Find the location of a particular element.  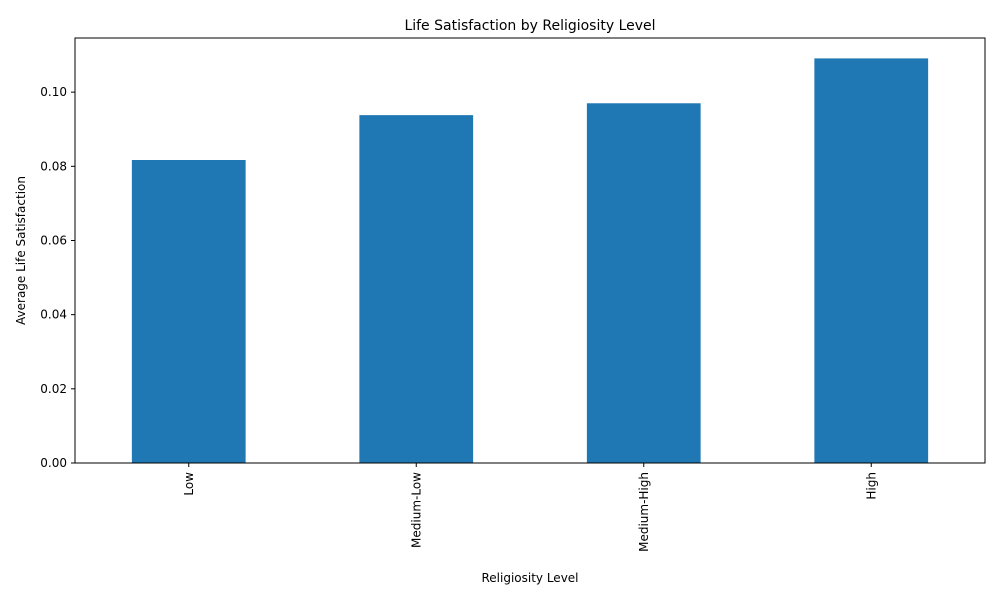

bar-medium-low is located at coordinates (416, 289).